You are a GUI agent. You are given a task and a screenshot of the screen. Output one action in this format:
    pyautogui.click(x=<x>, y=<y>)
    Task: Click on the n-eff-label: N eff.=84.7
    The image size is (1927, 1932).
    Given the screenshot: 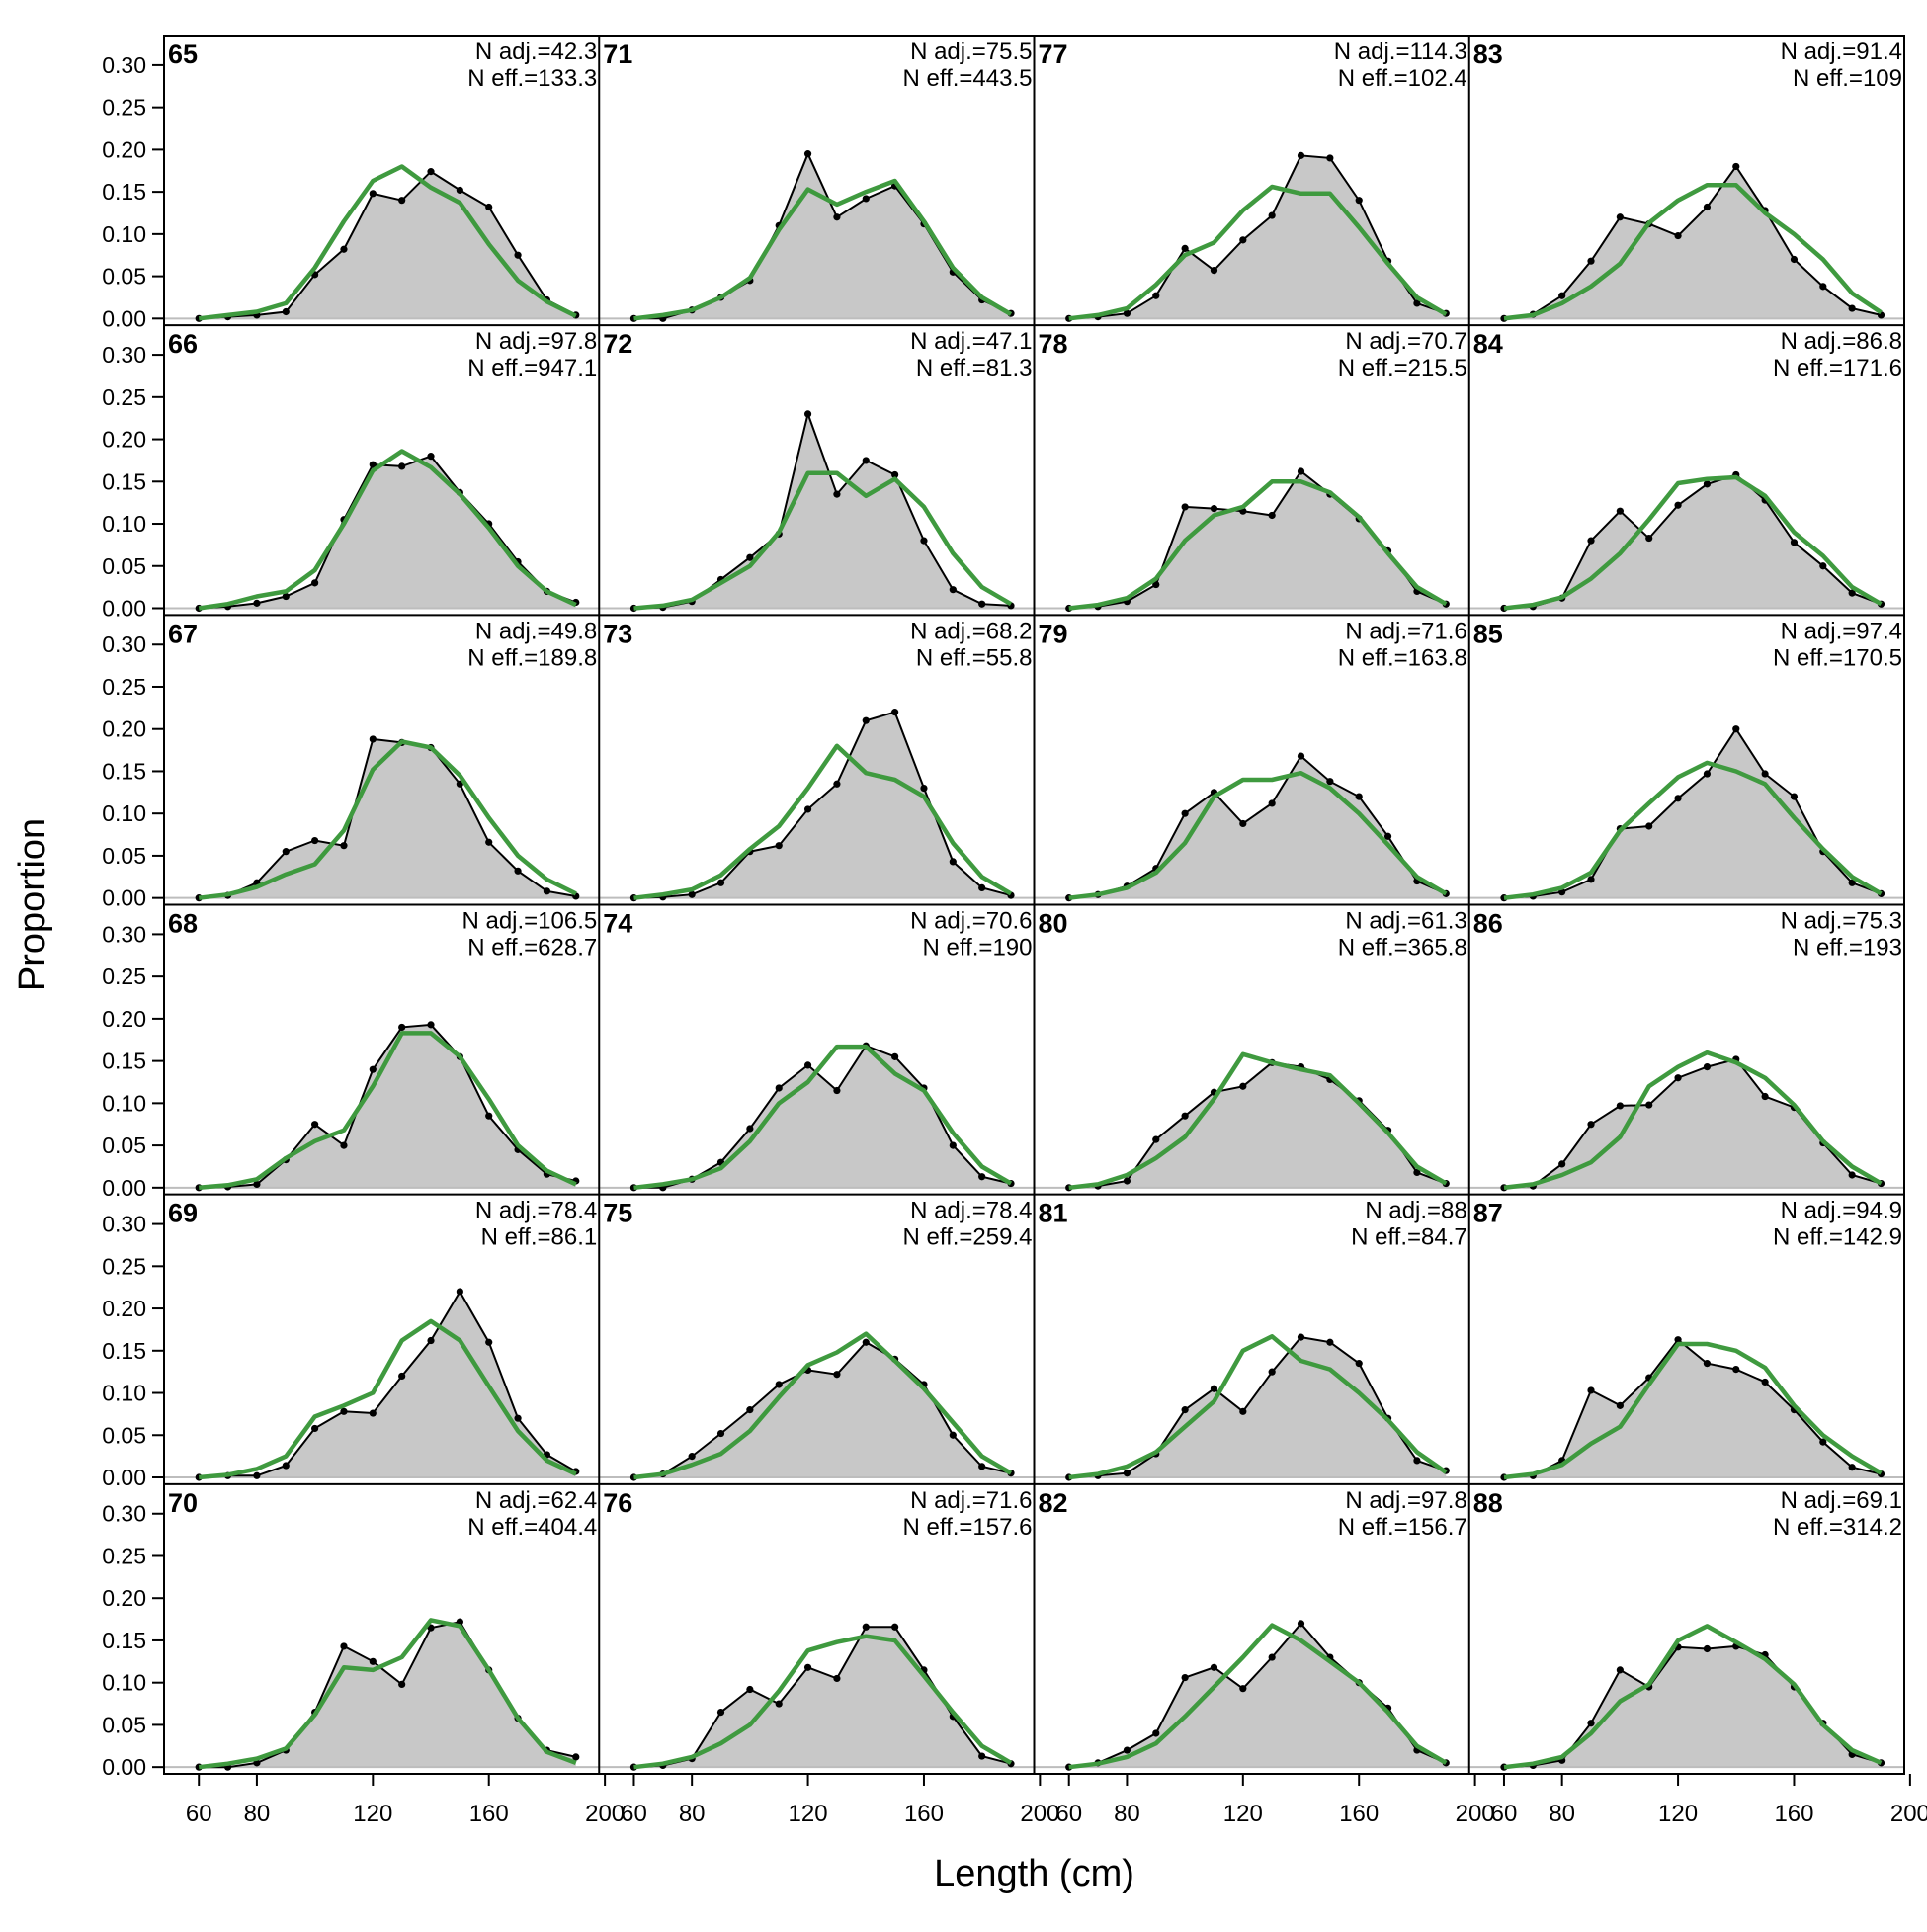 What is the action you would take?
    pyautogui.click(x=1409, y=1237)
    